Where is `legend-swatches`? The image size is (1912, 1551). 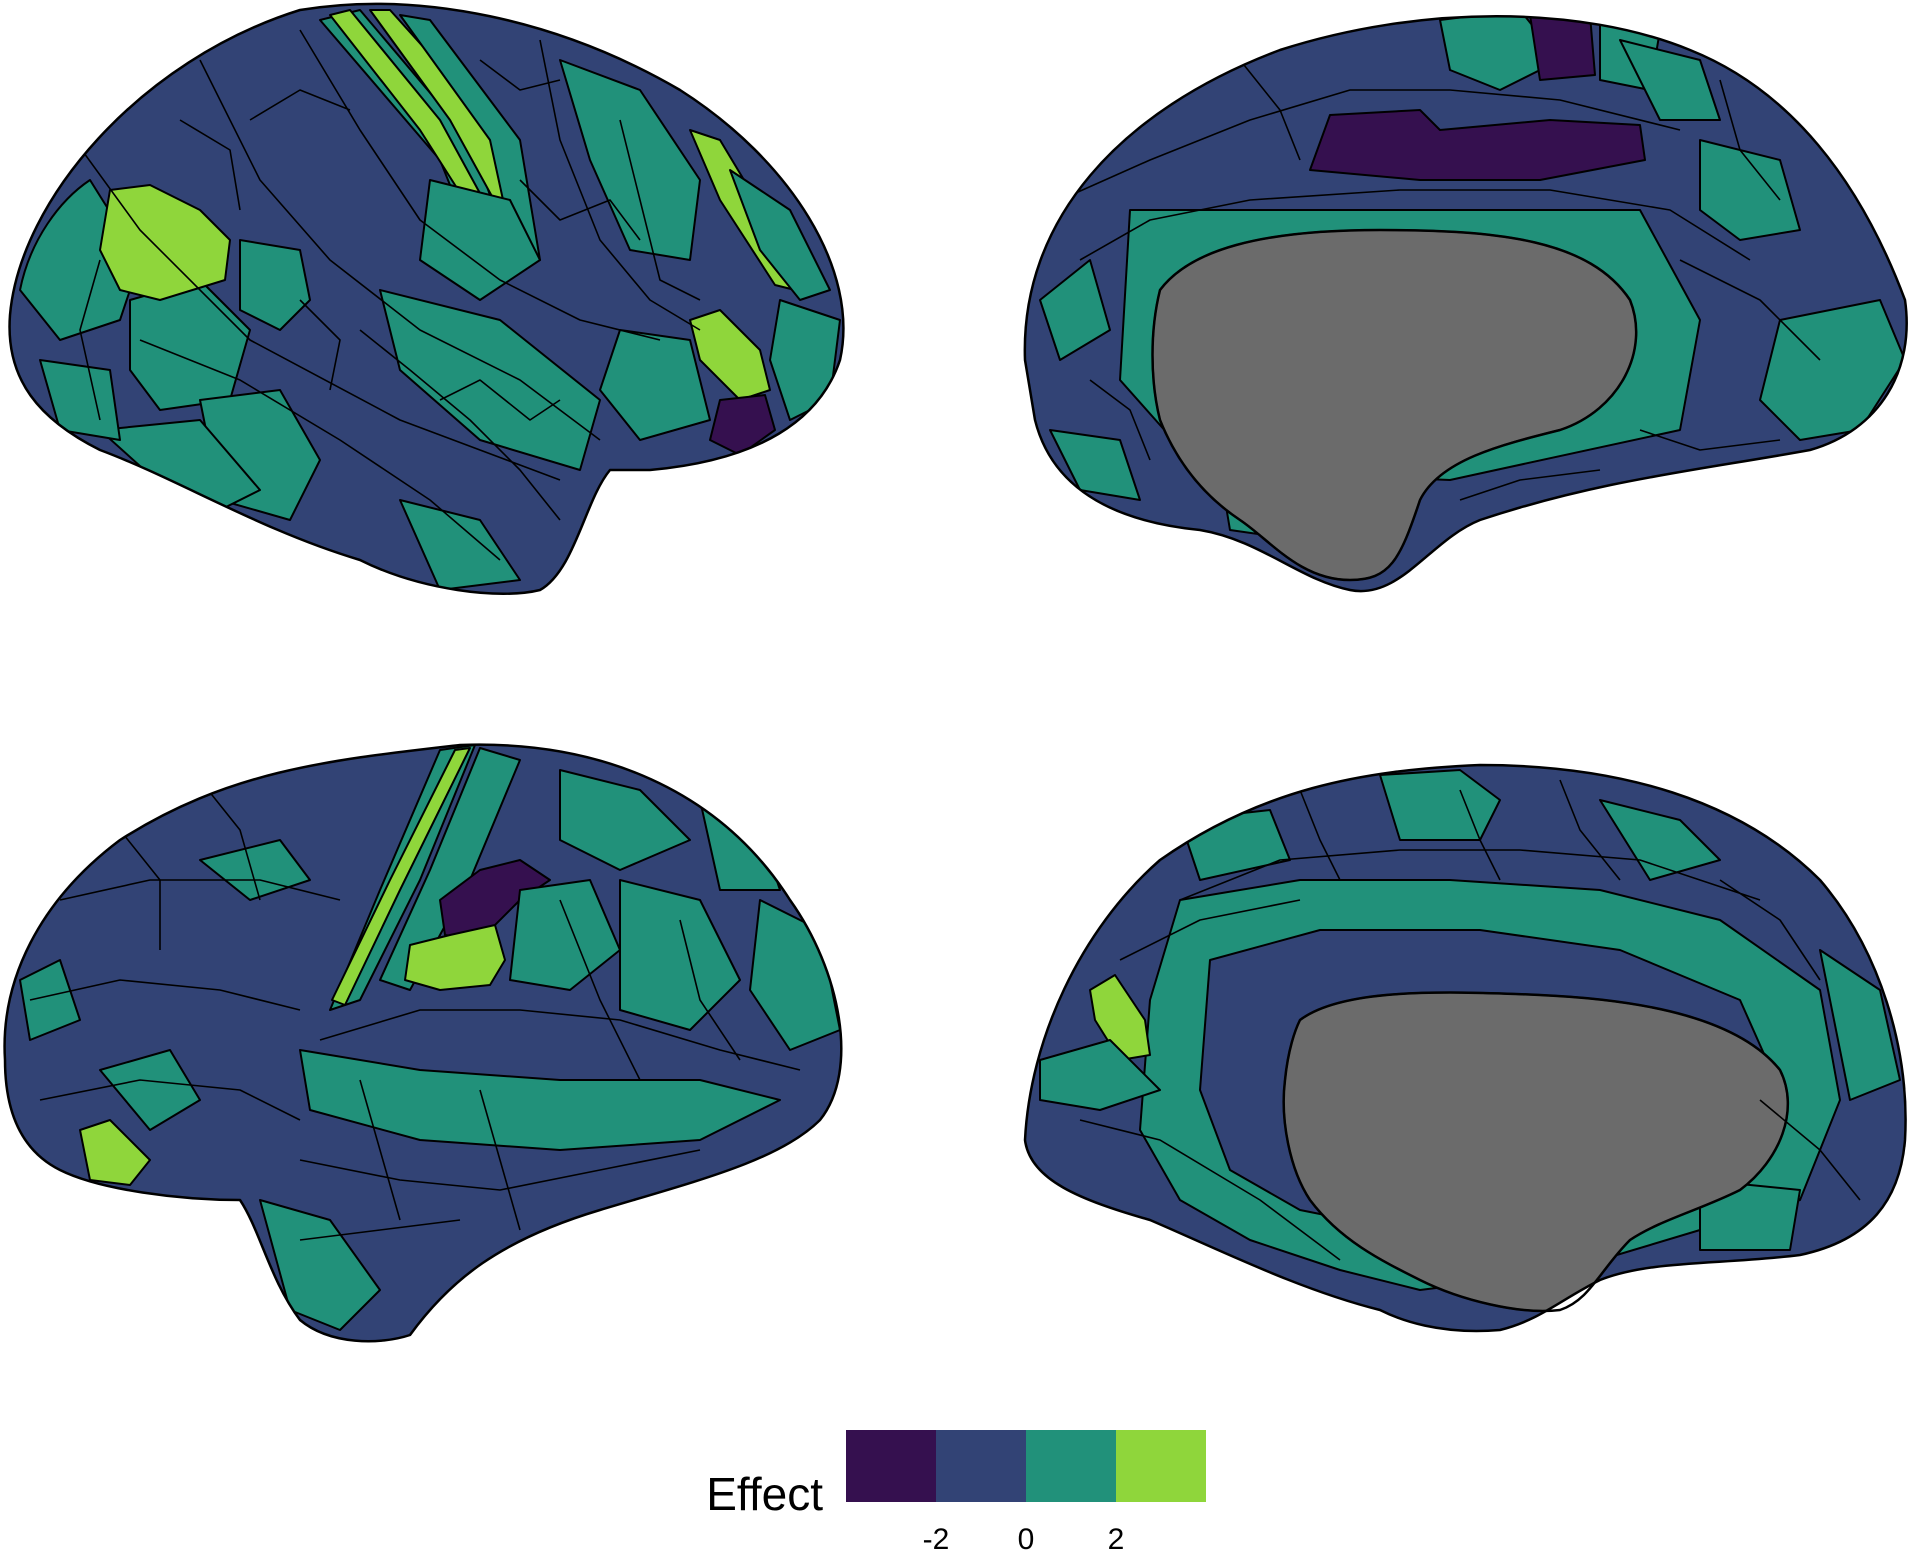
legend-swatches is located at coordinates (1026, 1466).